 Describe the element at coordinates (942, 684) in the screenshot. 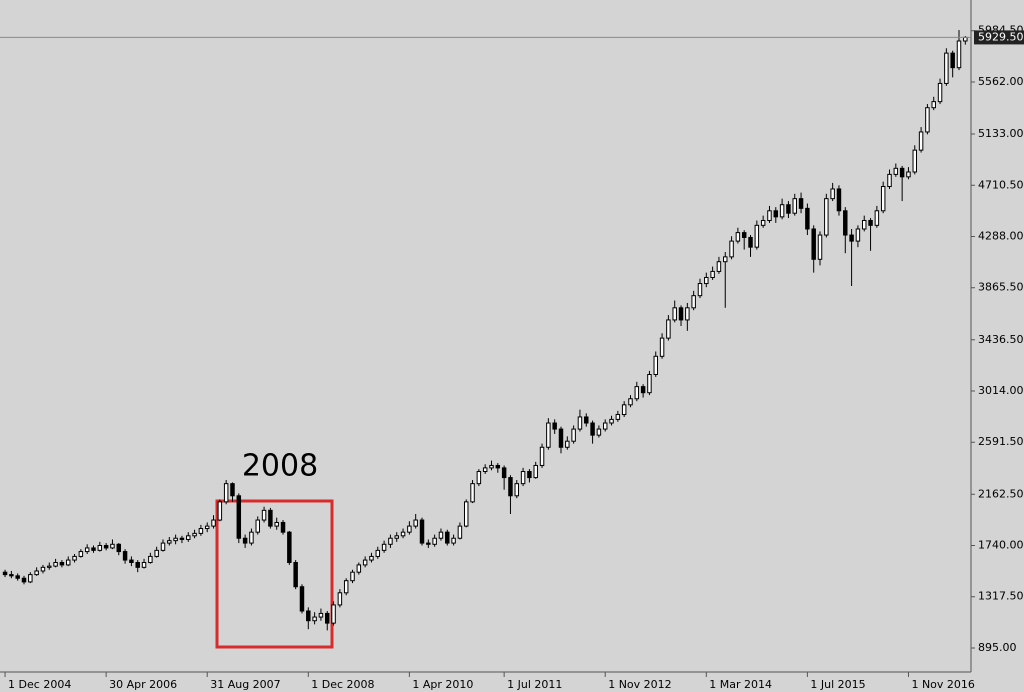

I see `x-tick-label: 1 Nov 2016` at that location.